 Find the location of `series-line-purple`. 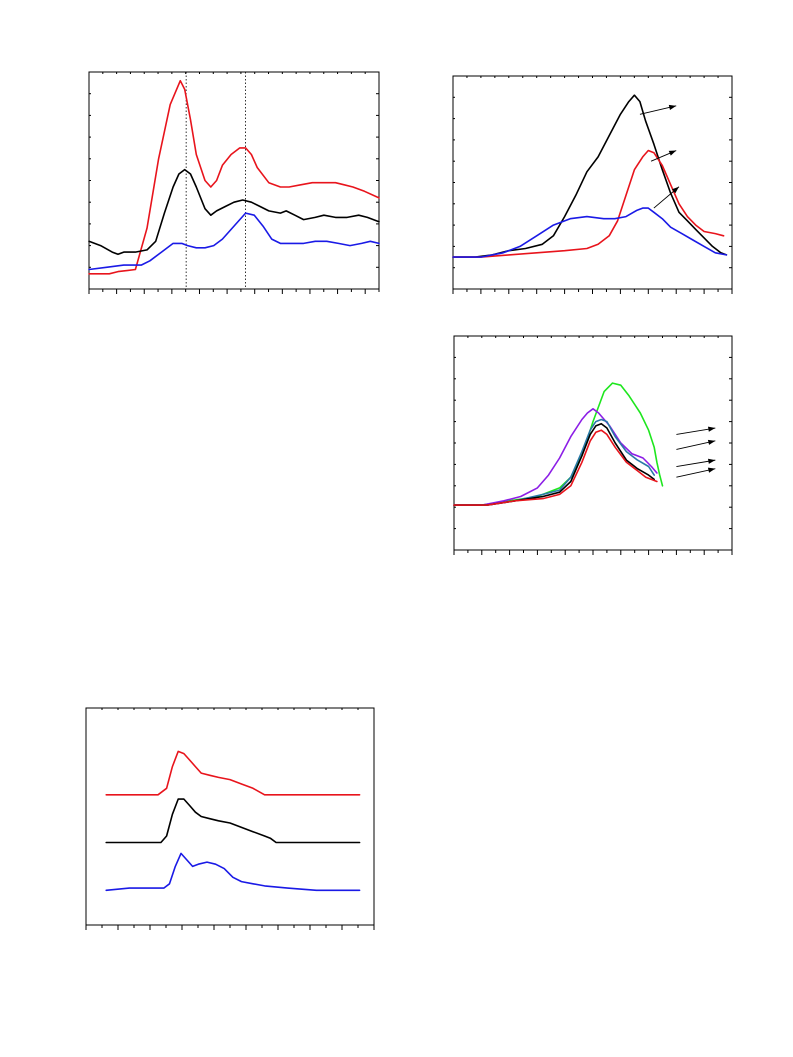

series-line-purple is located at coordinates (555, 457).